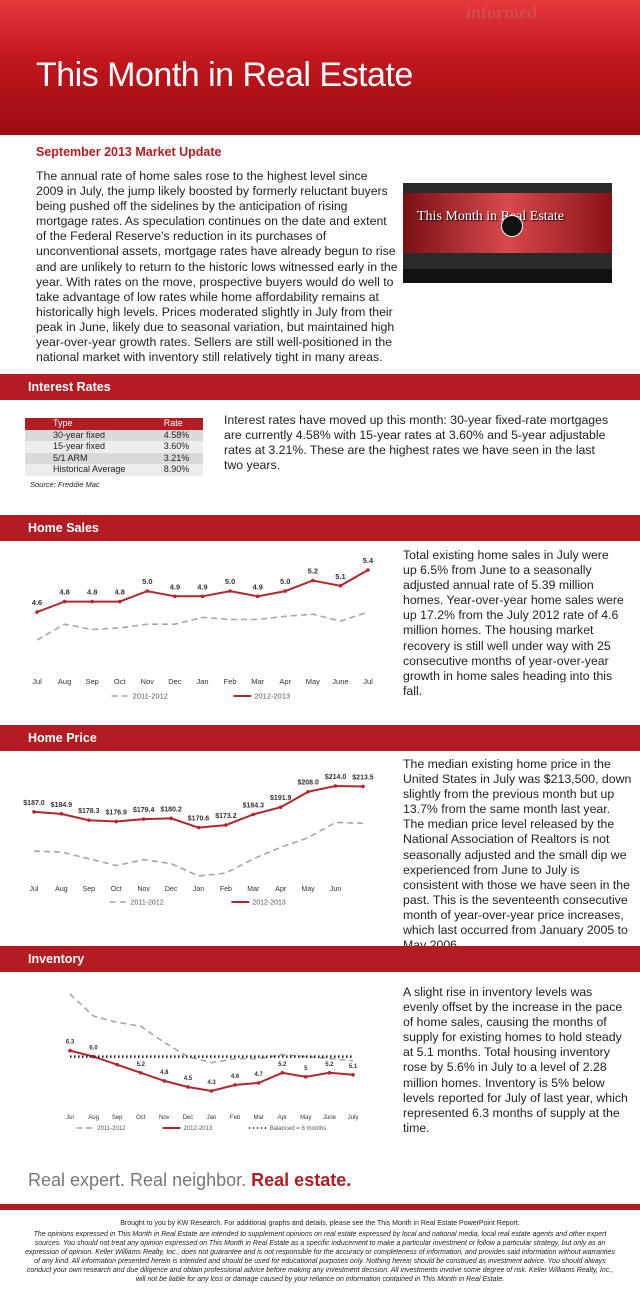  Describe the element at coordinates (176, 457) in the screenshot. I see `table-cell: 3.21%` at that location.